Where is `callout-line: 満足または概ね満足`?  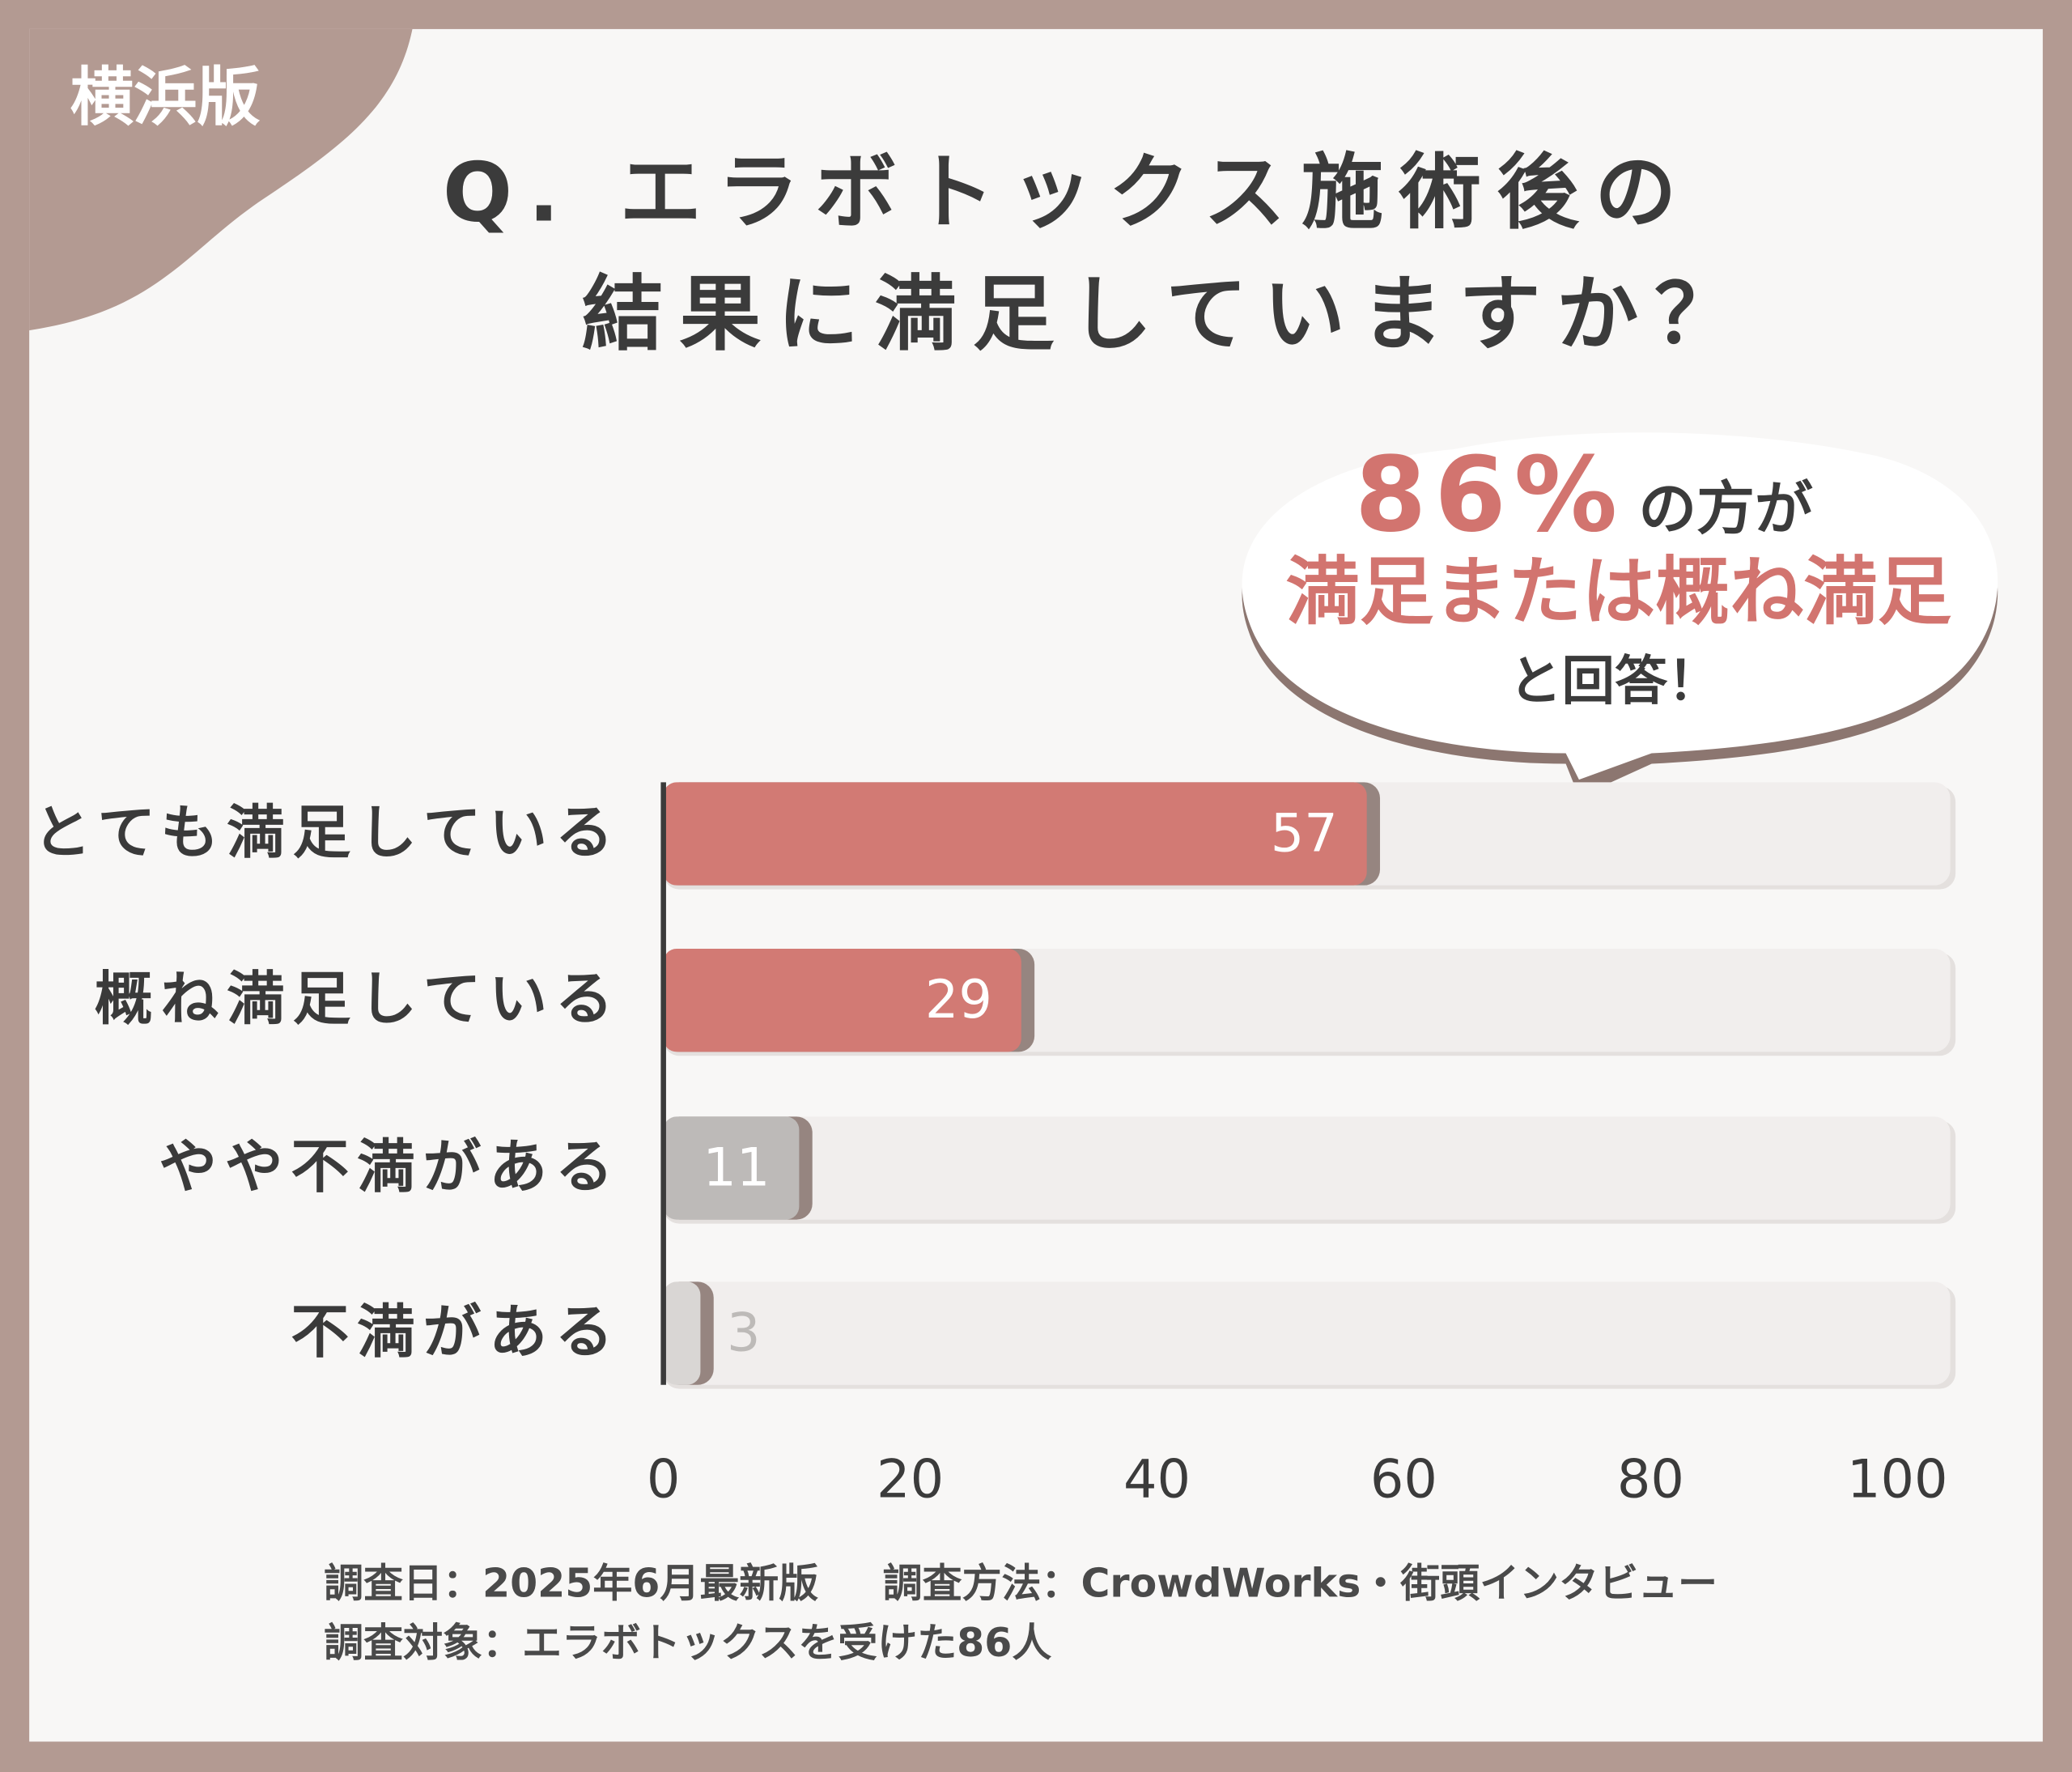 callout-line: 満足または概ね満足 is located at coordinates (1619, 592).